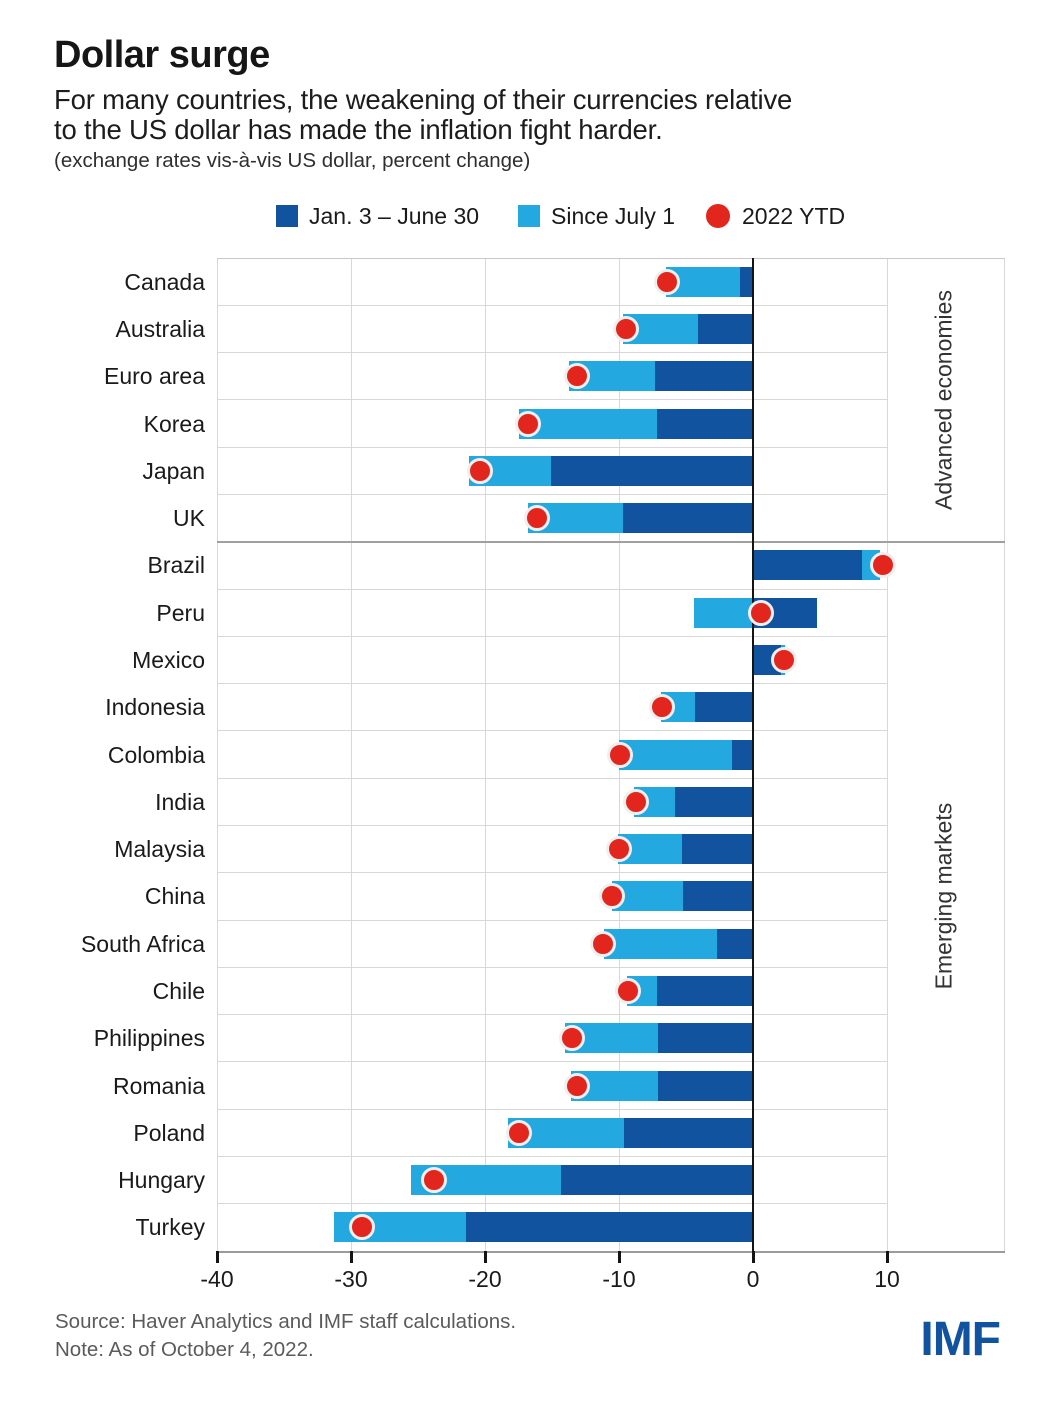  Describe the element at coordinates (168, 659) in the screenshot. I see `country-label: Mexico` at that location.